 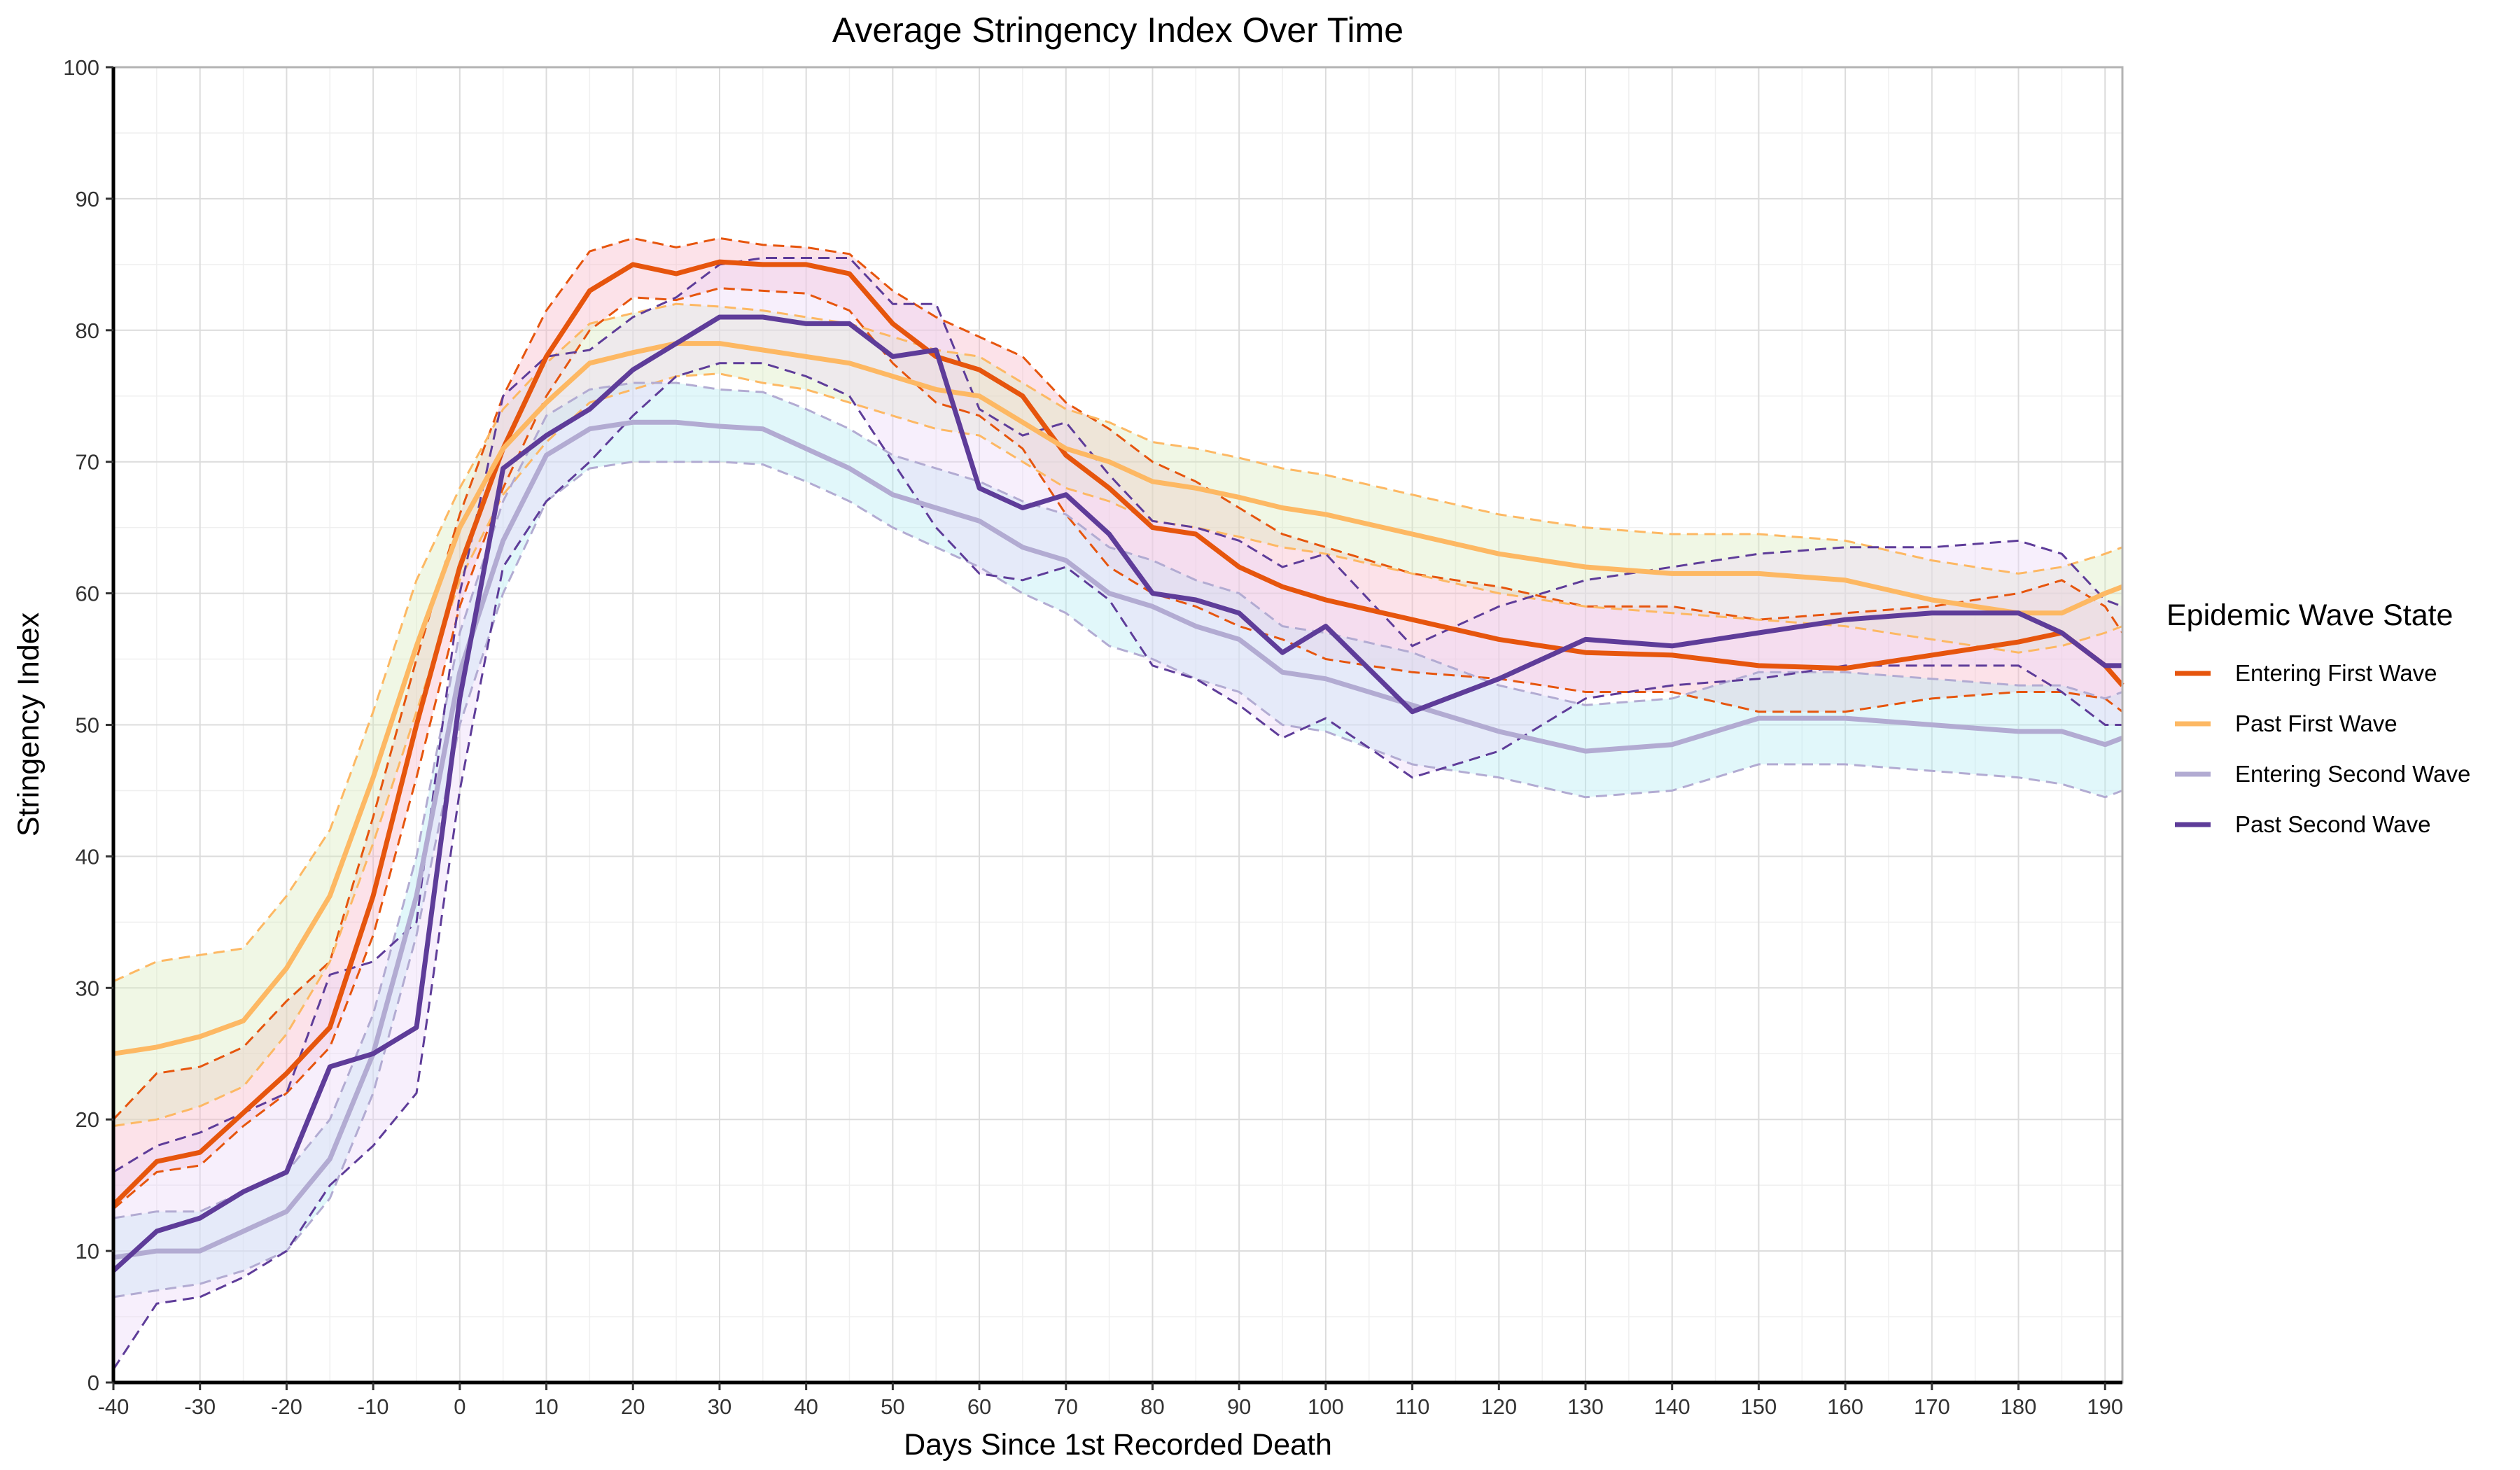 What do you see at coordinates (1672, 1406) in the screenshot?
I see `x-tick-label: 140` at bounding box center [1672, 1406].